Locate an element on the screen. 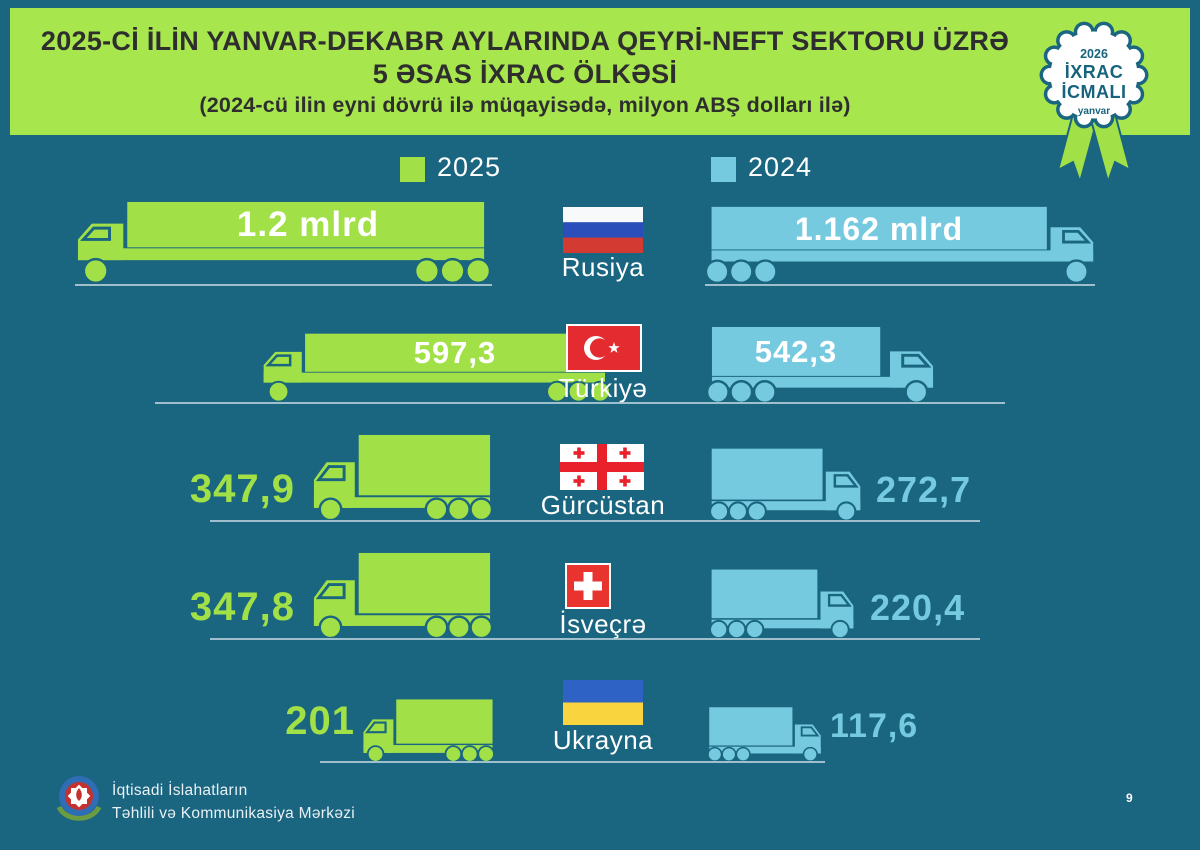 The width and height of the screenshot is (1200, 850). value-2024: 272,7 is located at coordinates (924, 489).